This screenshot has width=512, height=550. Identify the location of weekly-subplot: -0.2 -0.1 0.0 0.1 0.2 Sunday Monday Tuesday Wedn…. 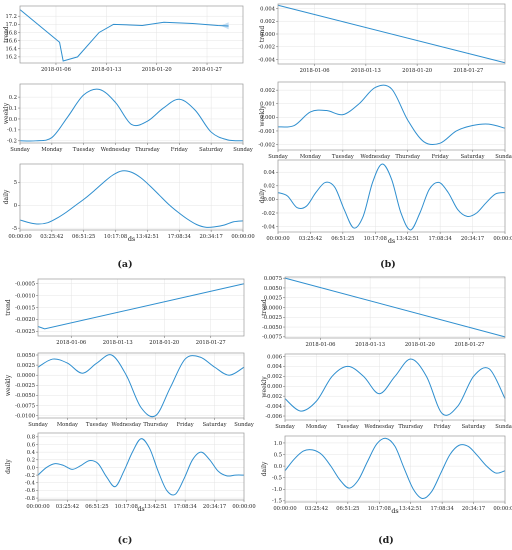
(128, 118).